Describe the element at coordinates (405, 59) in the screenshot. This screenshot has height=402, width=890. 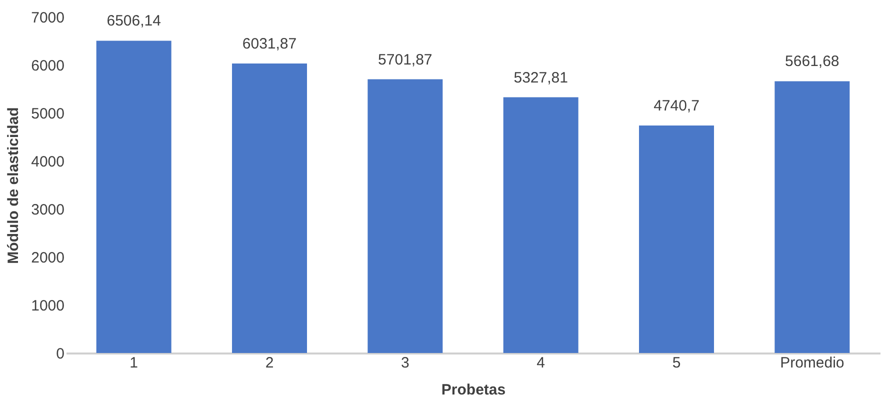
I see `data-label: 5701,87` at that location.